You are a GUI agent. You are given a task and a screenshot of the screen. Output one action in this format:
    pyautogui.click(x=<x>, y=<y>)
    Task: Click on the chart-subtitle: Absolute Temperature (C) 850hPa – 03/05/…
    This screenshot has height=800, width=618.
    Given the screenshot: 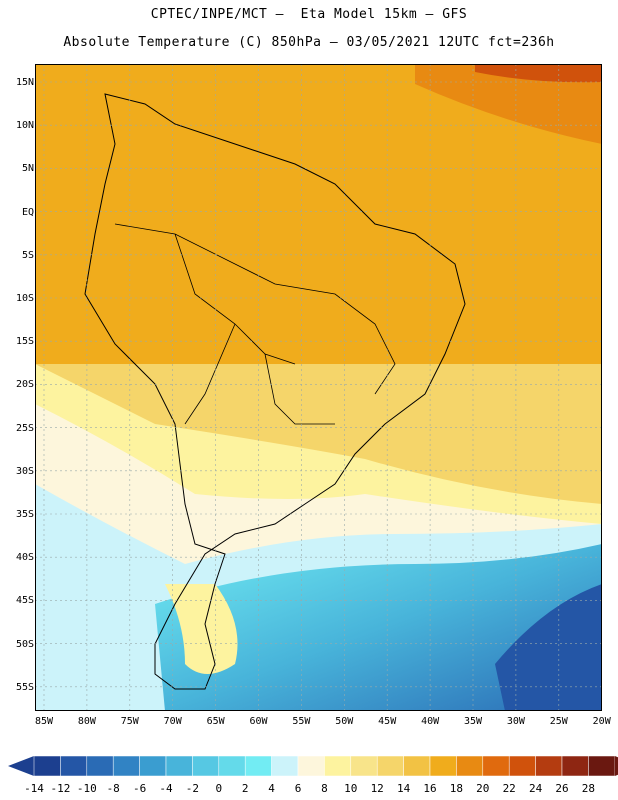 What is the action you would take?
    pyautogui.click(x=309, y=42)
    